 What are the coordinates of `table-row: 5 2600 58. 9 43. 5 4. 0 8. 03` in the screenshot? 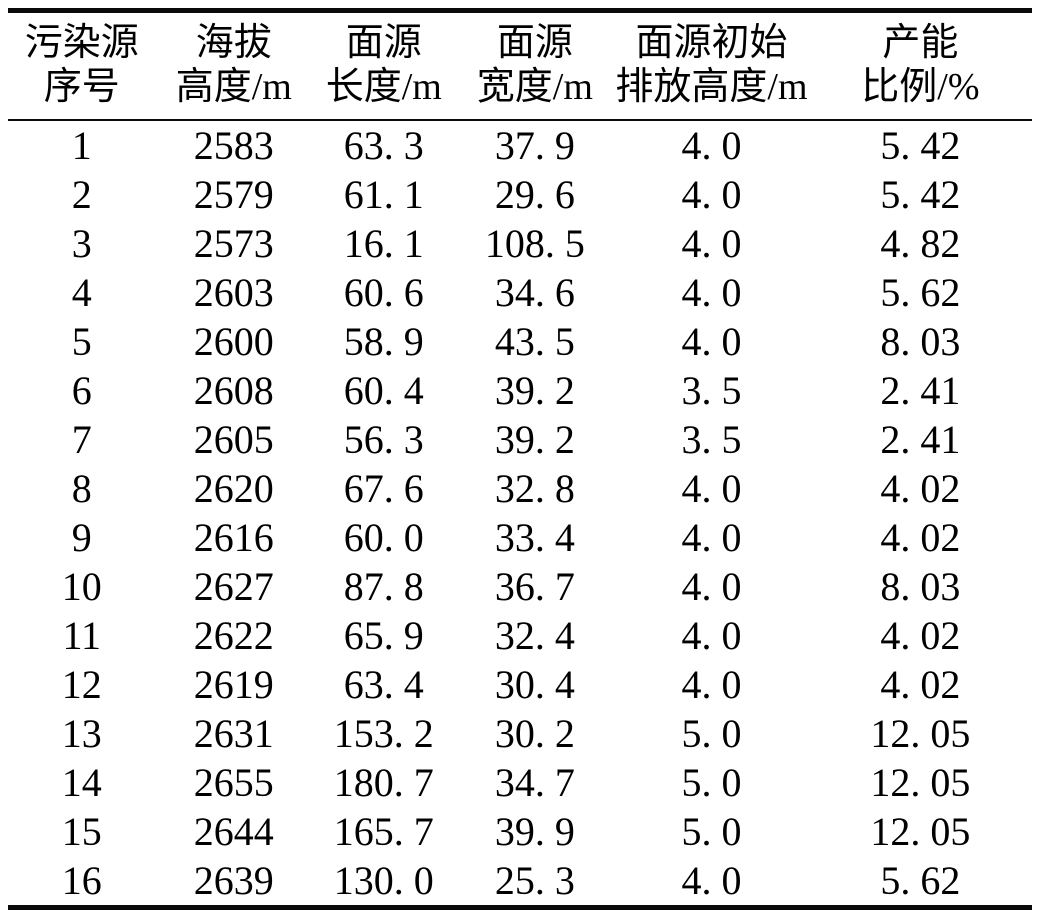 It's located at (520, 341).